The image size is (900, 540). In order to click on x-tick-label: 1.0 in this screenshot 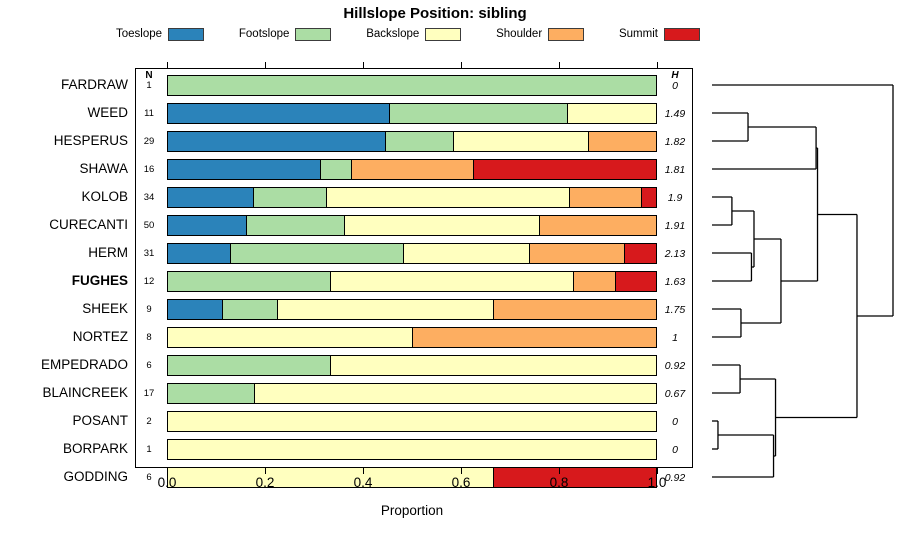, I will do `click(657, 482)`.